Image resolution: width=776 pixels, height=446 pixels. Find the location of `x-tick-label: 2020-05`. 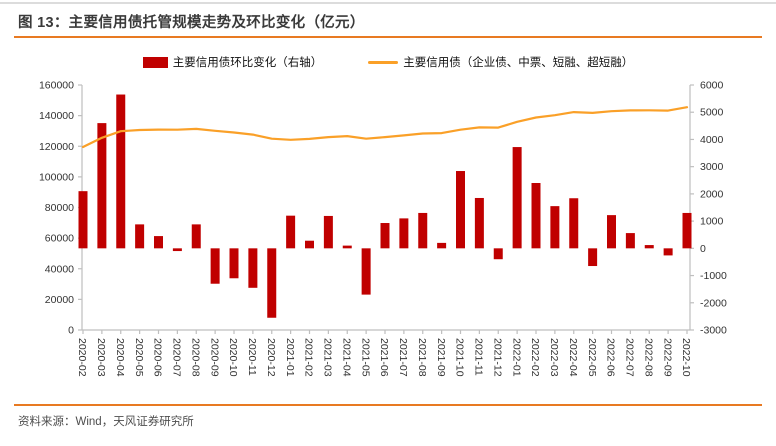

x-tick-label: 2020-05 is located at coordinates (139, 357).